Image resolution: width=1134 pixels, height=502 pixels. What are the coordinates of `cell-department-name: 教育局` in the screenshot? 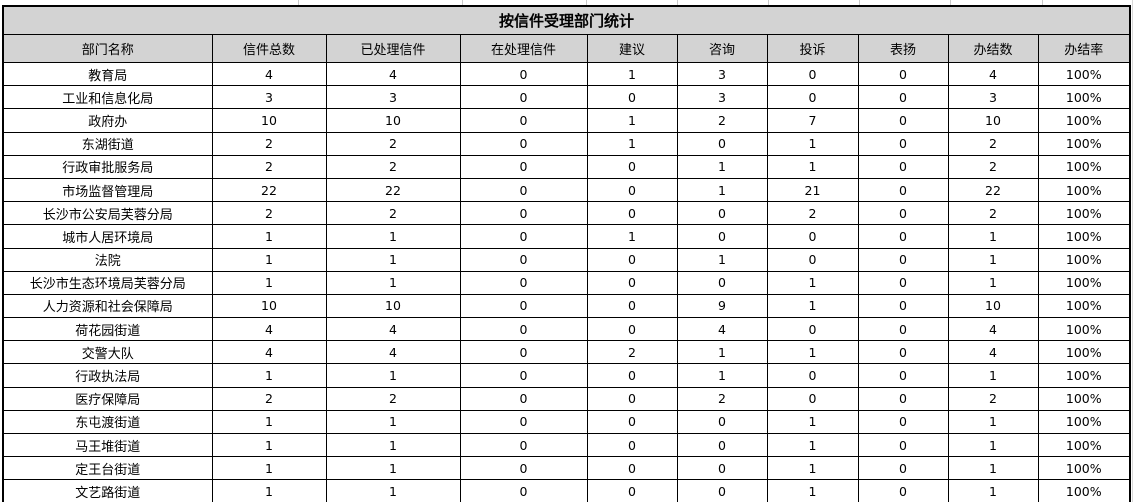 It's located at (107, 74).